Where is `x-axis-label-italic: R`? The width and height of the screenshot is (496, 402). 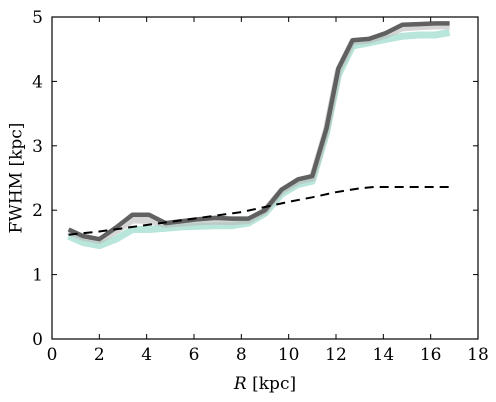 x-axis-label-italic: R is located at coordinates (240, 384).